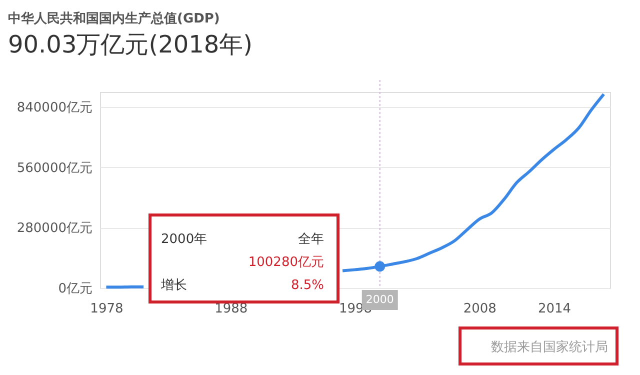 This screenshot has height=375, width=640. I want to click on annotation: 全年, so click(311, 239).